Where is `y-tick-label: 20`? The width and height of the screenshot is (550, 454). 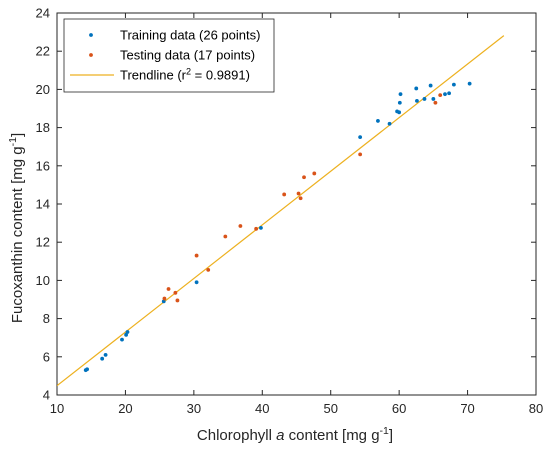
y-tick-label: 20 is located at coordinates (43, 89).